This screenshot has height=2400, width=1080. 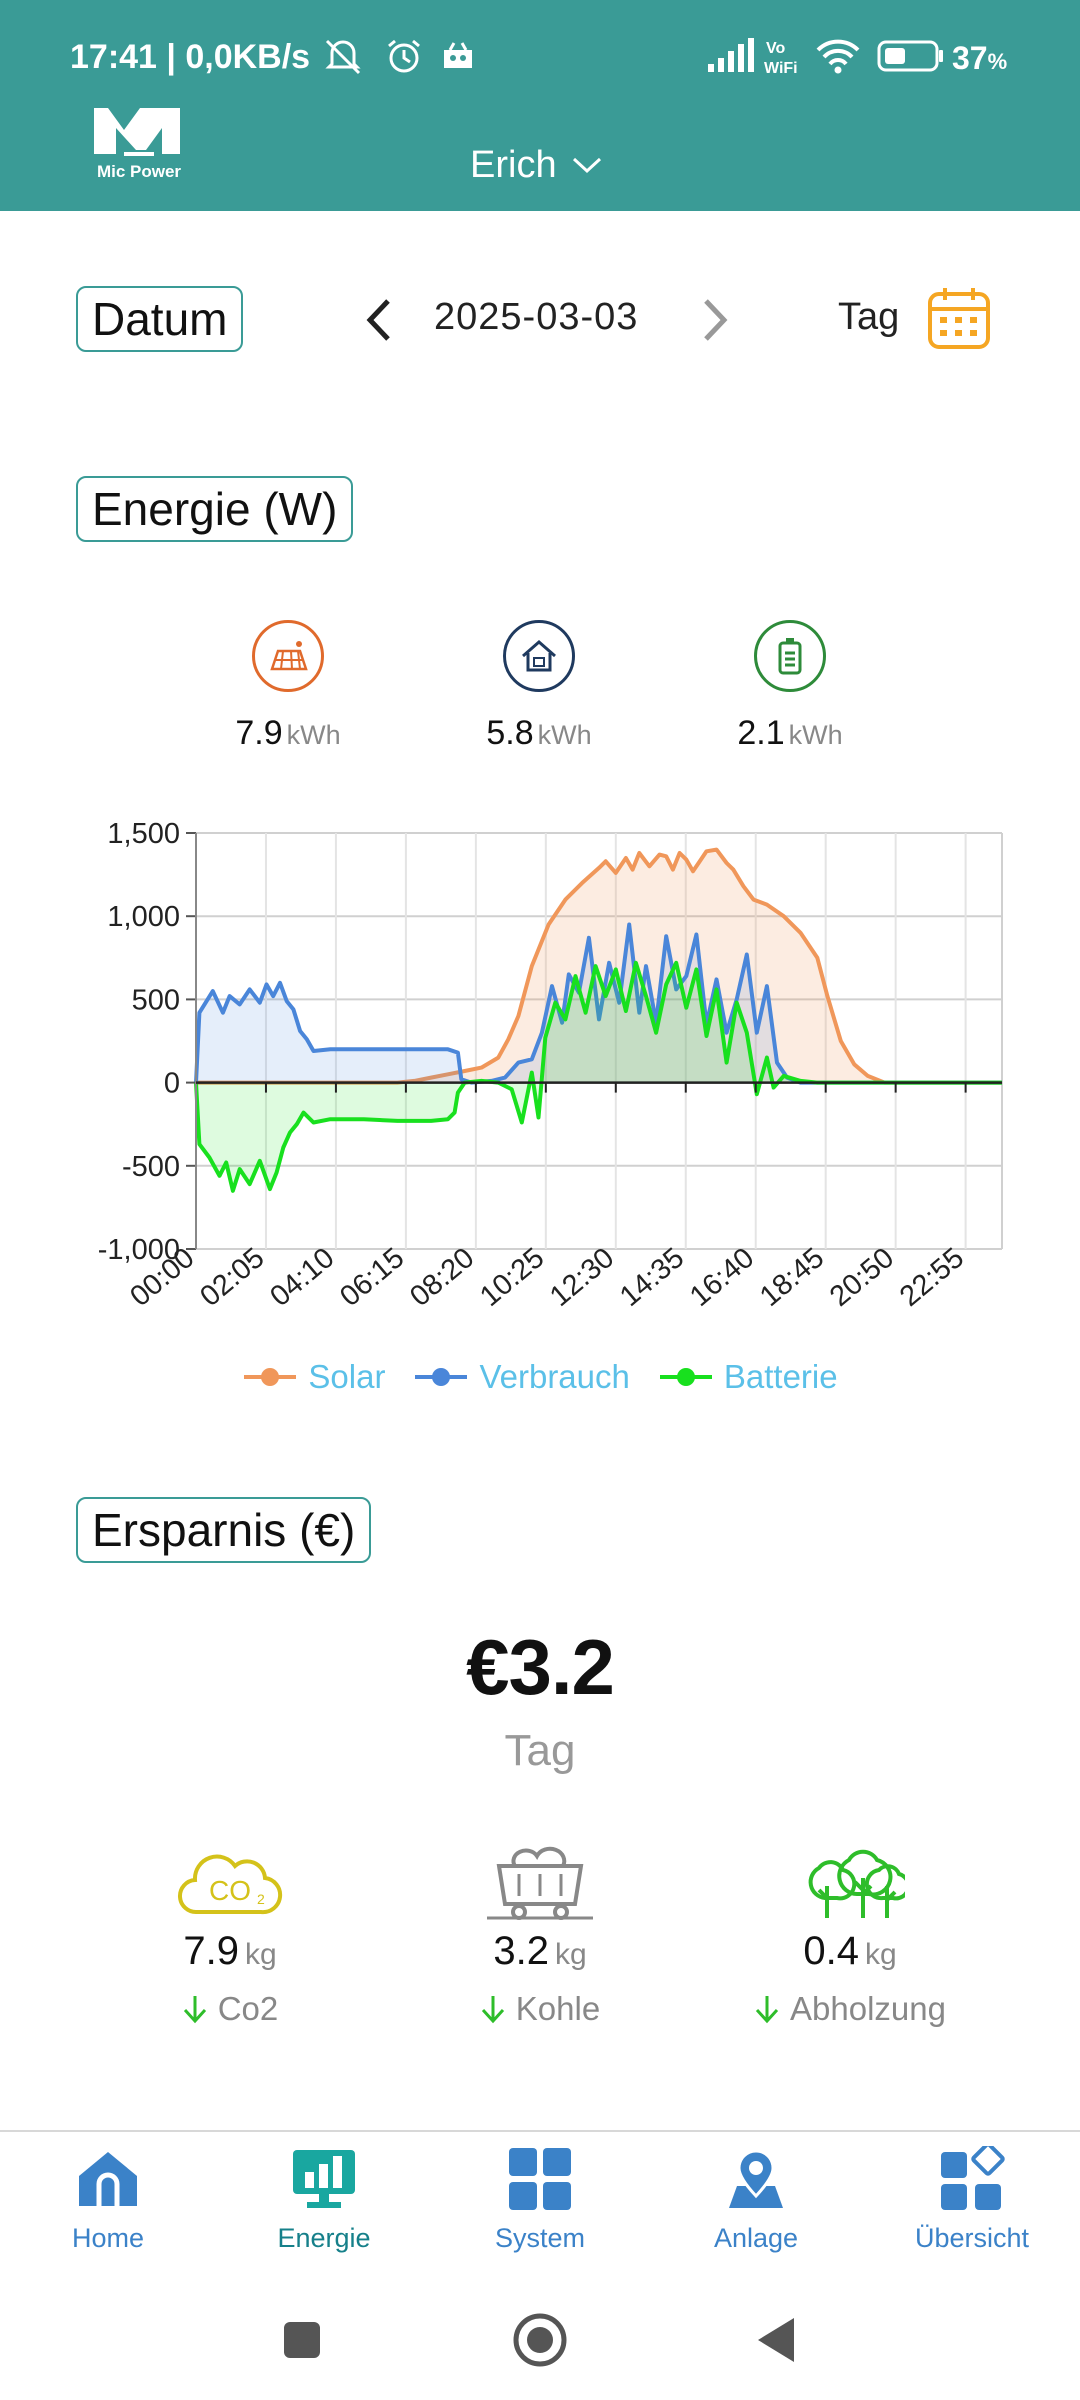 I want to click on eco-coal-unit: kg, so click(x=570, y=1954).